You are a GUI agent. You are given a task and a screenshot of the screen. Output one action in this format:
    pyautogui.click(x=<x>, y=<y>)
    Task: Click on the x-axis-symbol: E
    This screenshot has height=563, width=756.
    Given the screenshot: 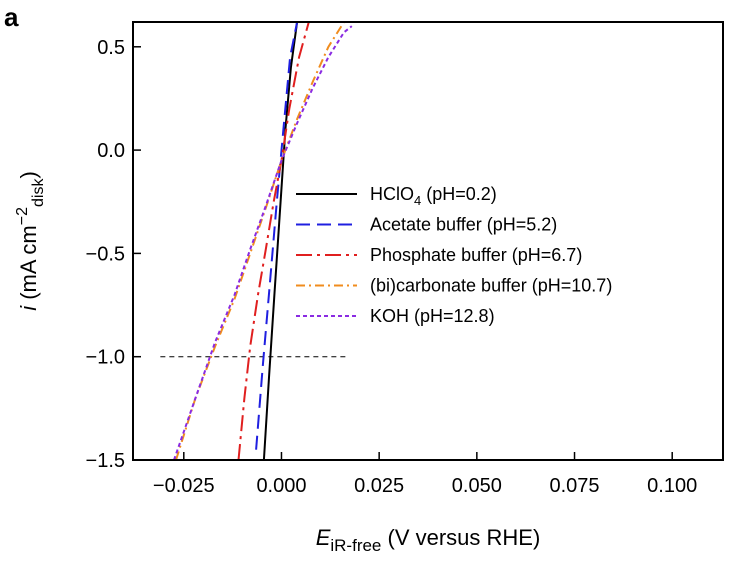 What is the action you would take?
    pyautogui.click(x=323, y=537)
    